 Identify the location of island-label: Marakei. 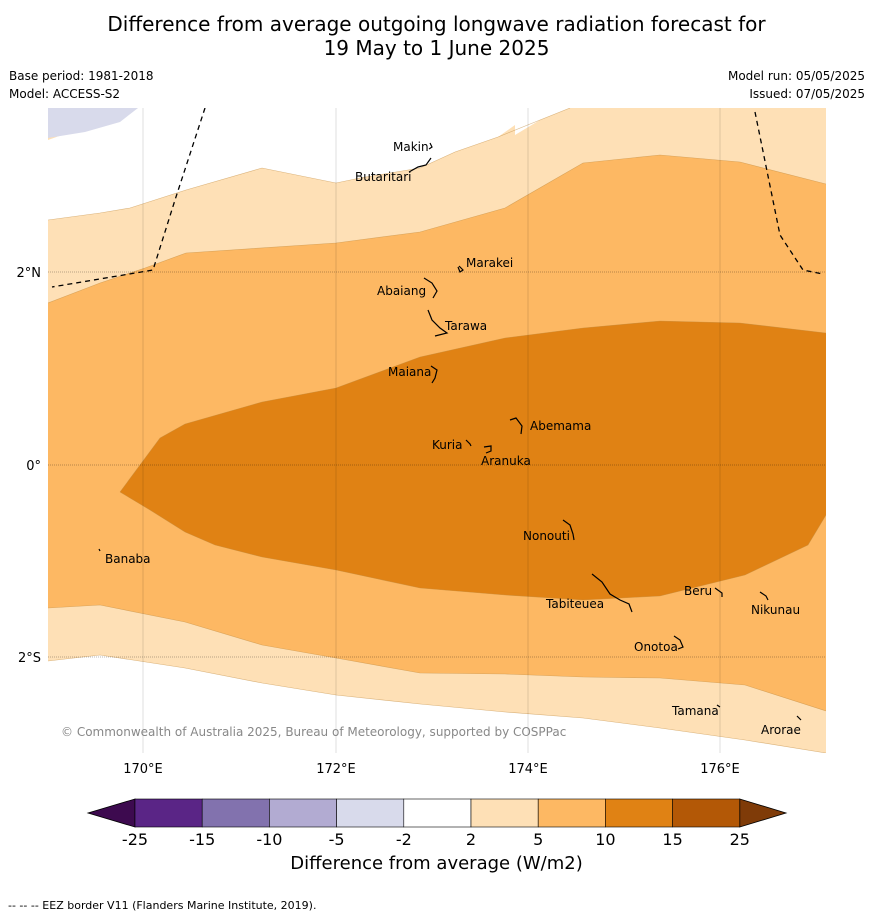
(489, 263).